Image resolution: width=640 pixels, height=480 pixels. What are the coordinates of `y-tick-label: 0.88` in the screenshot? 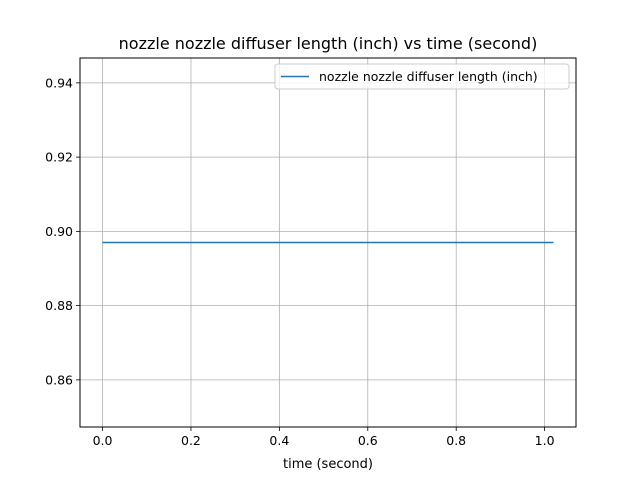 It's located at (59, 305).